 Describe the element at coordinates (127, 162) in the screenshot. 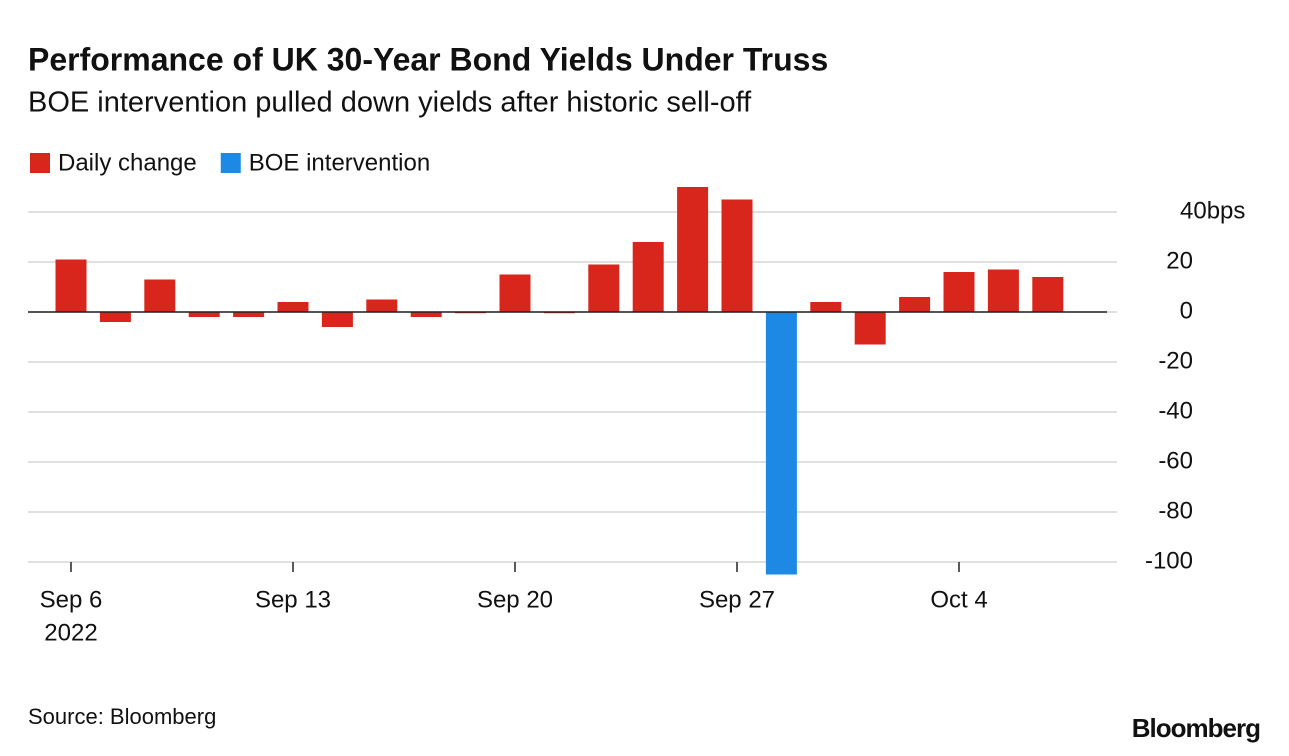

I see `legend-label: Daily change` at that location.